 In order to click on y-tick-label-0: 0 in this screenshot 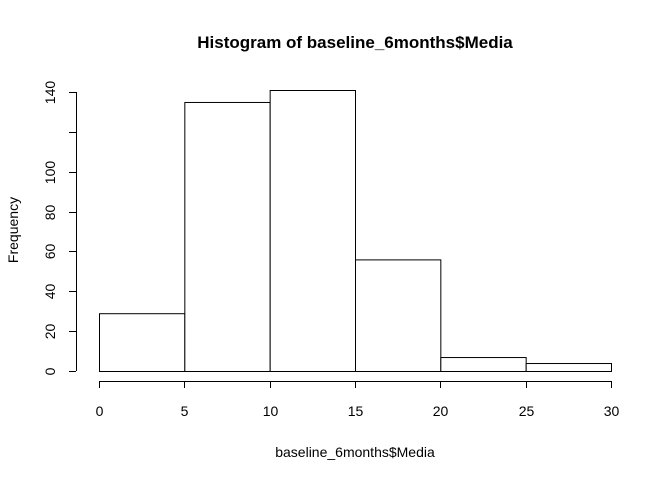, I will do `click(50, 371)`.